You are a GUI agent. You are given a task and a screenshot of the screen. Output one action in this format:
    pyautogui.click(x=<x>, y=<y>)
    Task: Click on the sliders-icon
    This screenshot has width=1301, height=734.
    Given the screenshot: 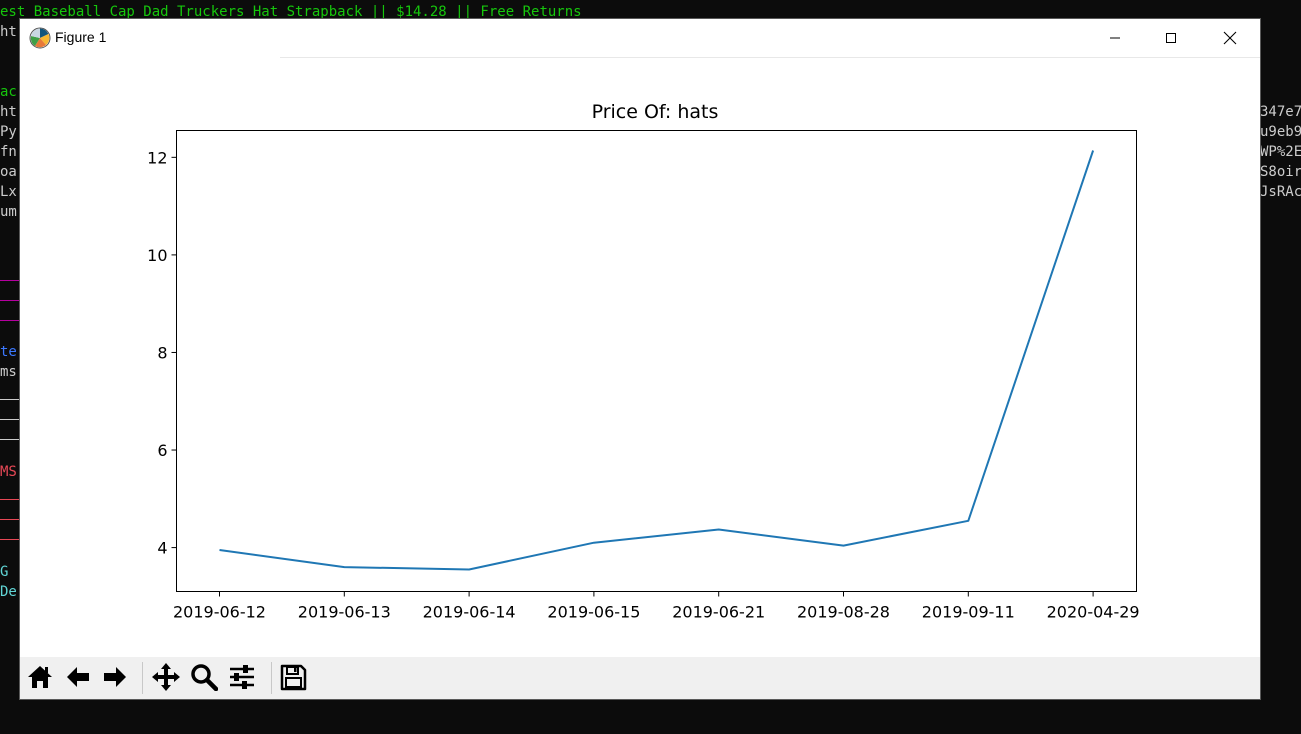 What is the action you would take?
    pyautogui.click(x=242, y=677)
    